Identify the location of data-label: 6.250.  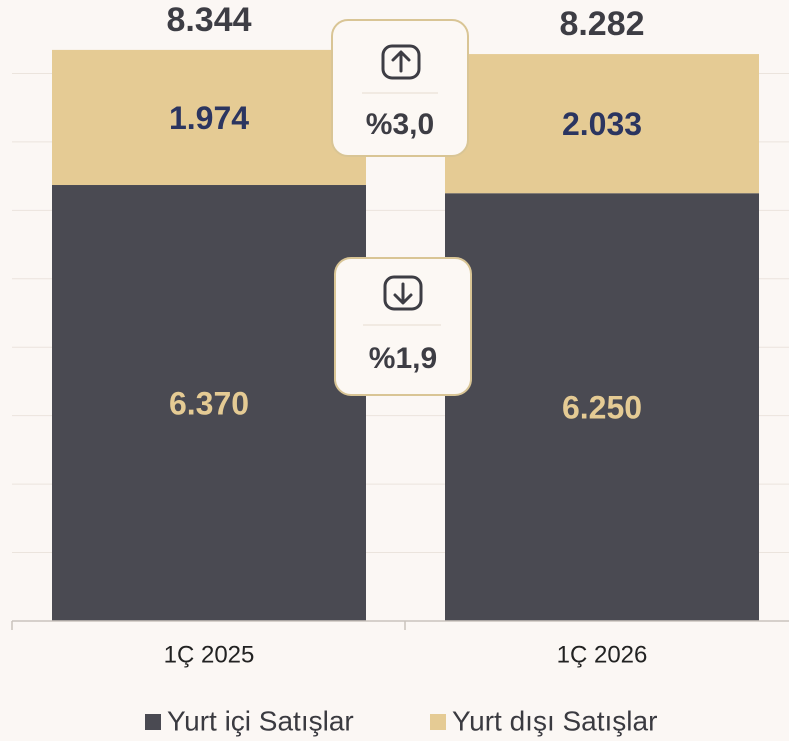
(602, 408).